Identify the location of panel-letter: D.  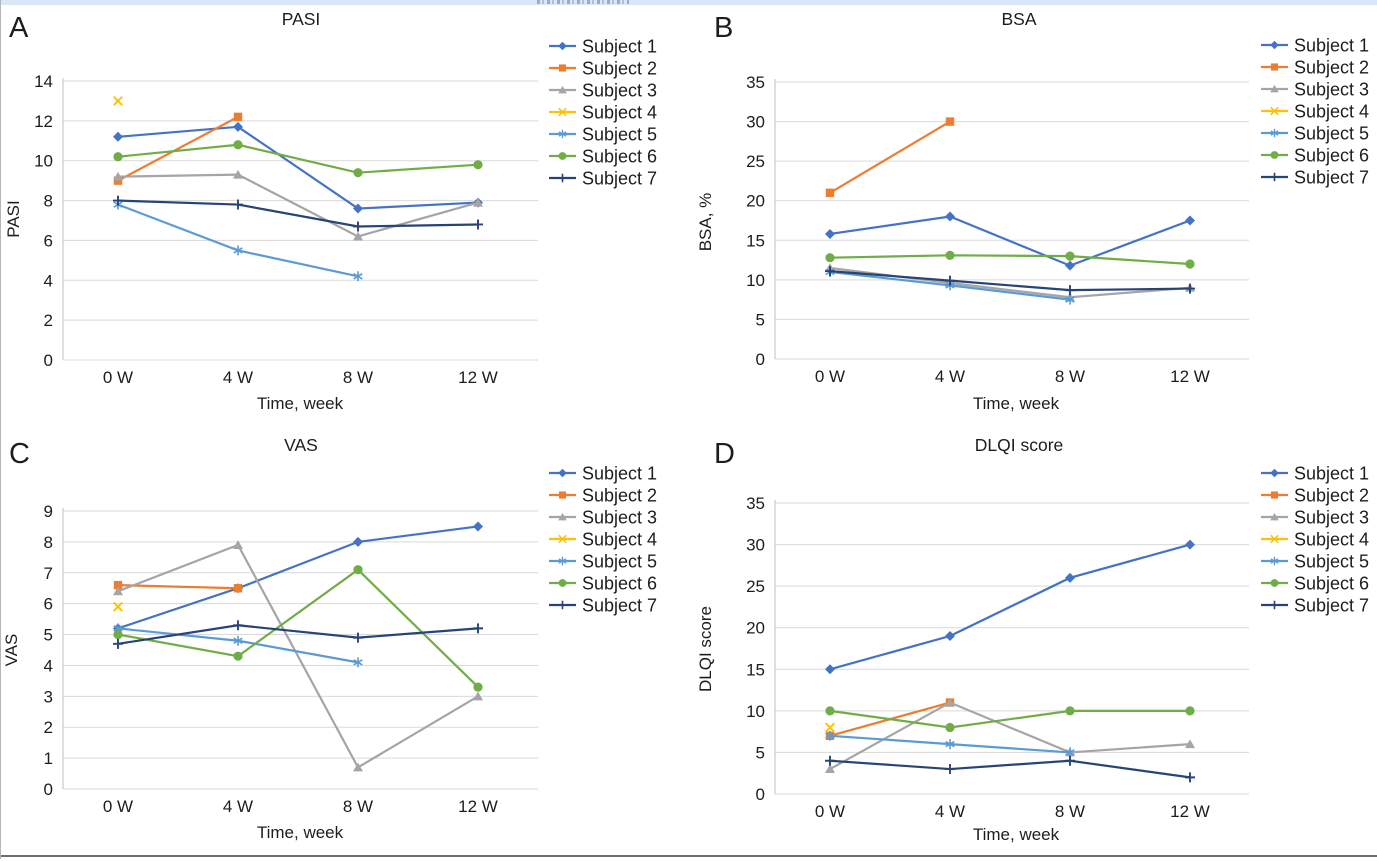
(724, 454).